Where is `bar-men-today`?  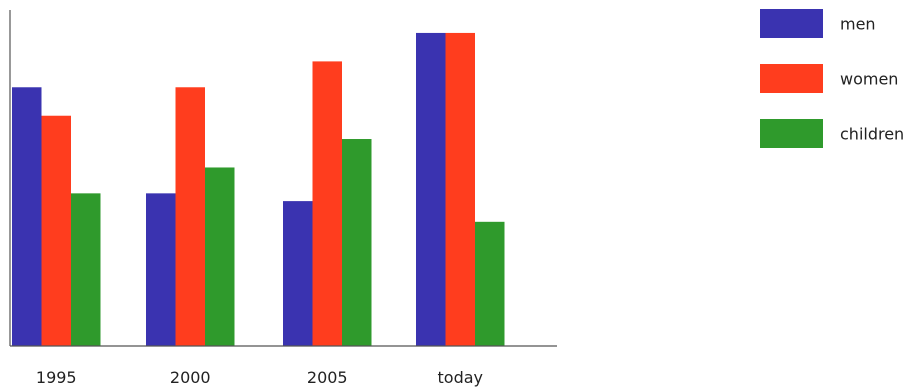 bar-men-today is located at coordinates (431, 189).